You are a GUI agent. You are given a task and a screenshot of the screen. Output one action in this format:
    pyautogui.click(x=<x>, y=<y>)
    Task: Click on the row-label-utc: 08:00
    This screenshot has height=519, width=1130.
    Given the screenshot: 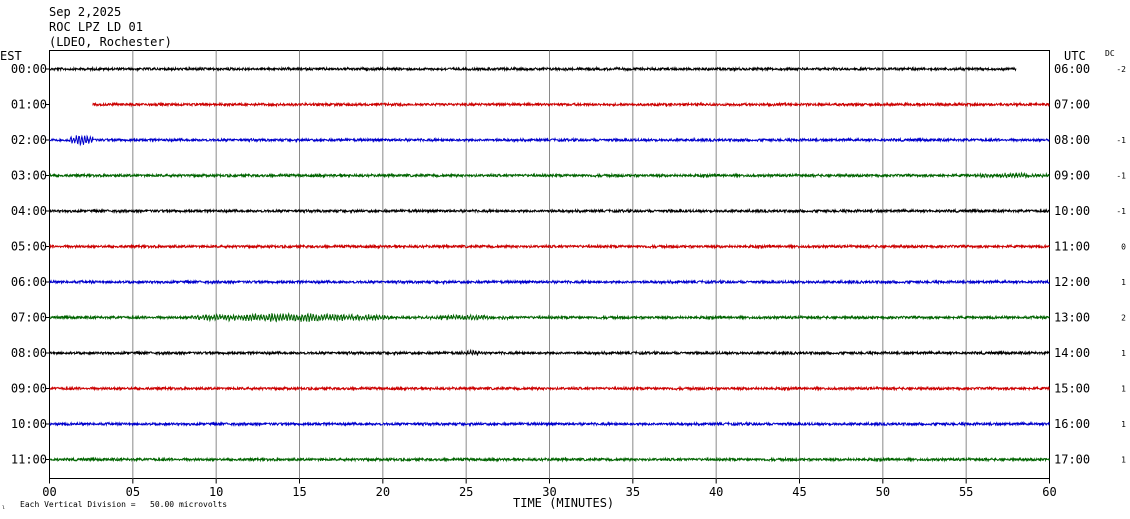 What is the action you would take?
    pyautogui.click(x=1072, y=140)
    